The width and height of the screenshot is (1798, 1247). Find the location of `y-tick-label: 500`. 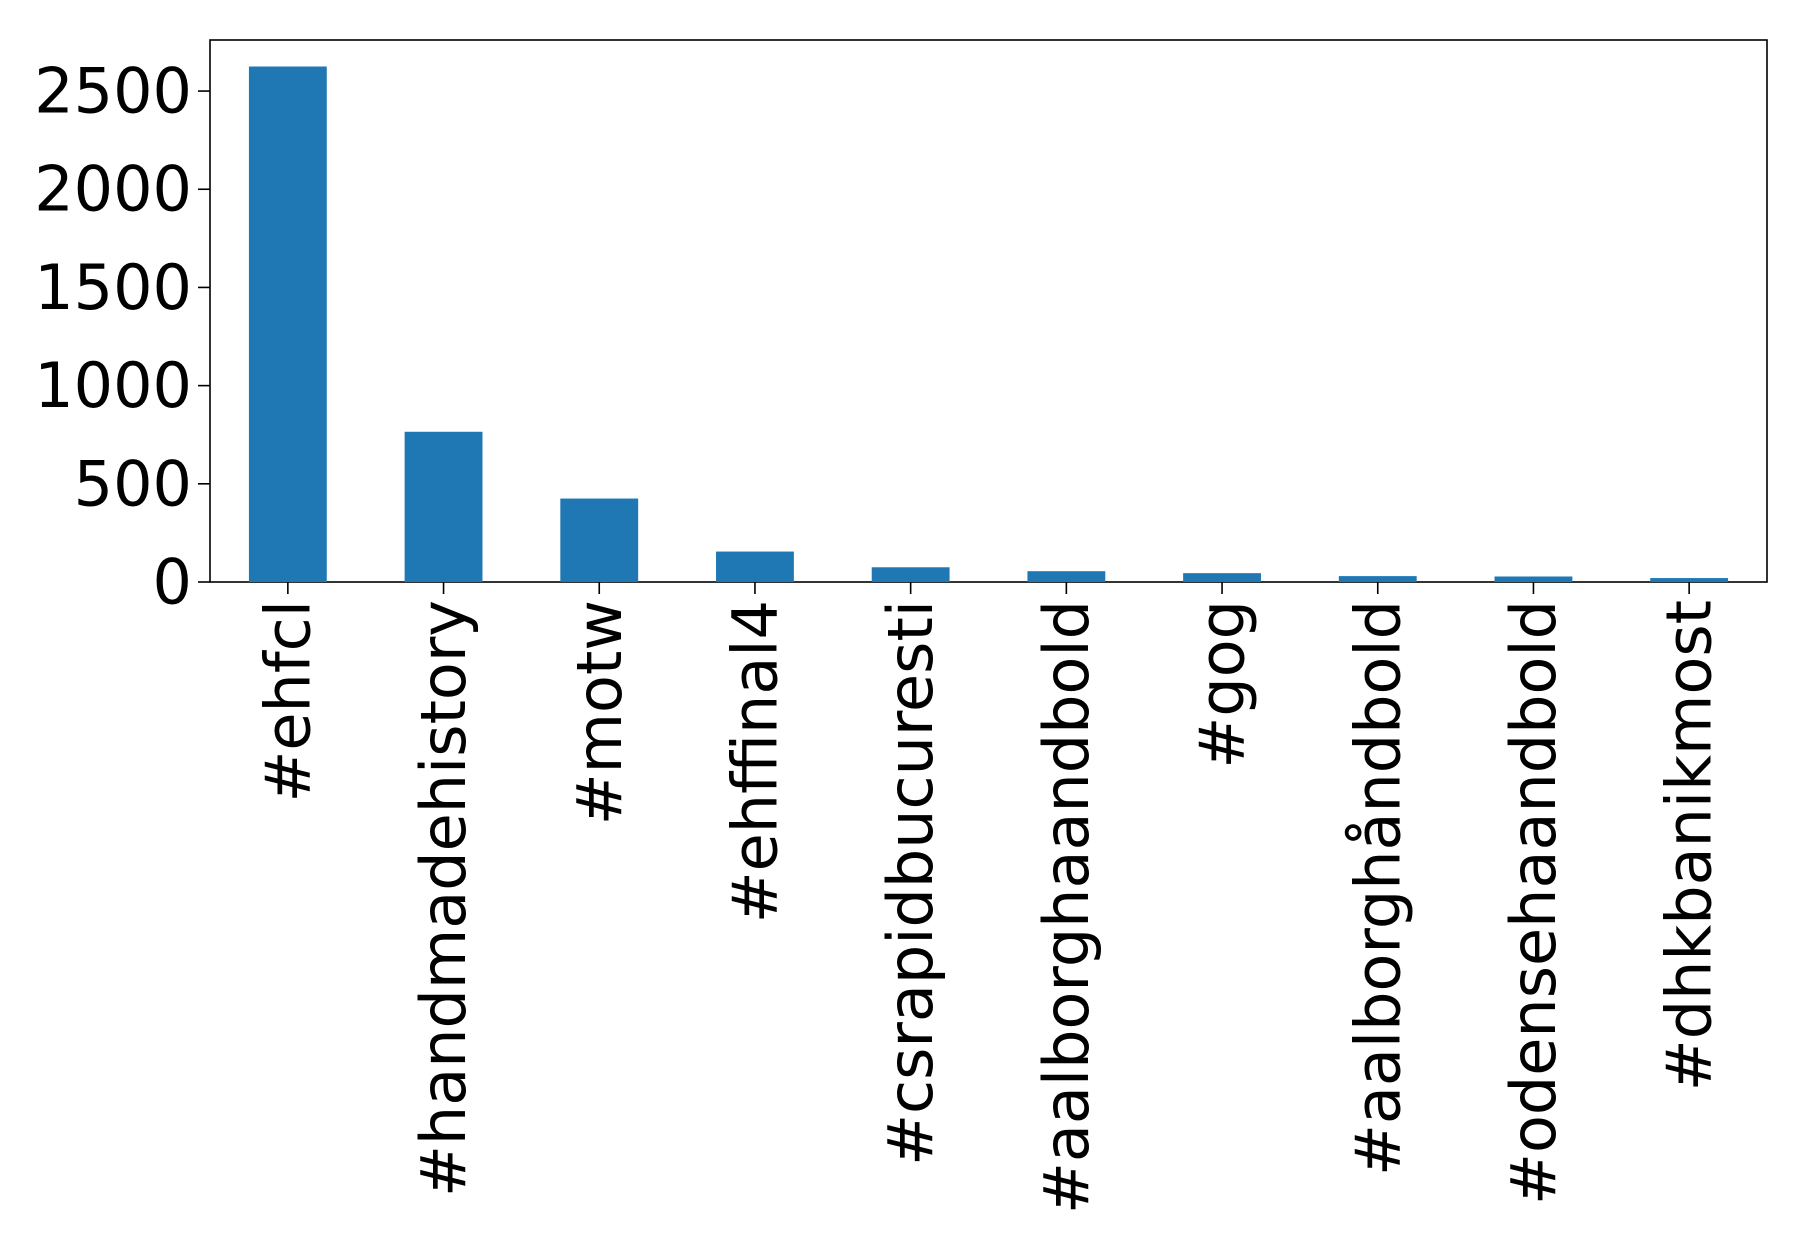

y-tick-label: 500 is located at coordinates (133, 483).